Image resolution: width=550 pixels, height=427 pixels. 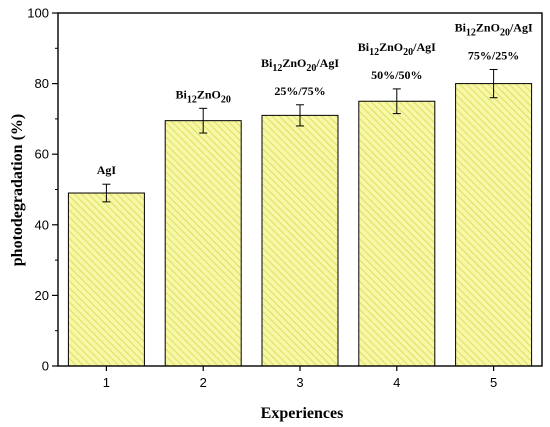 What do you see at coordinates (107, 170) in the screenshot?
I see `bar-label: AgI` at bounding box center [107, 170].